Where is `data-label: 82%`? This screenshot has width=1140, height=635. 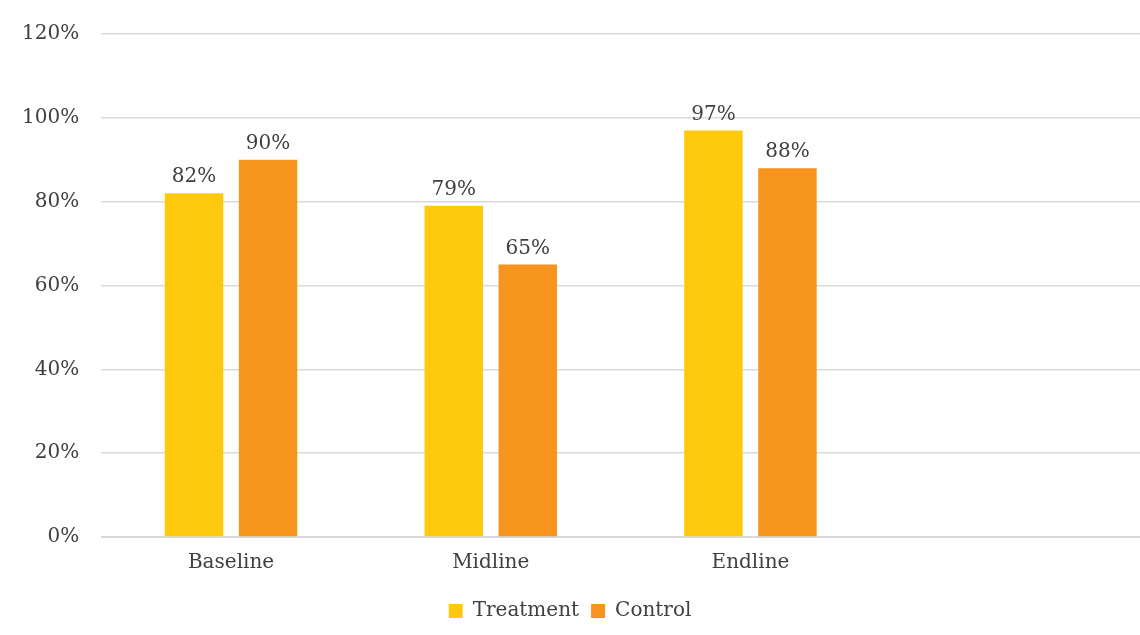
data-label: 82% is located at coordinates (194, 175).